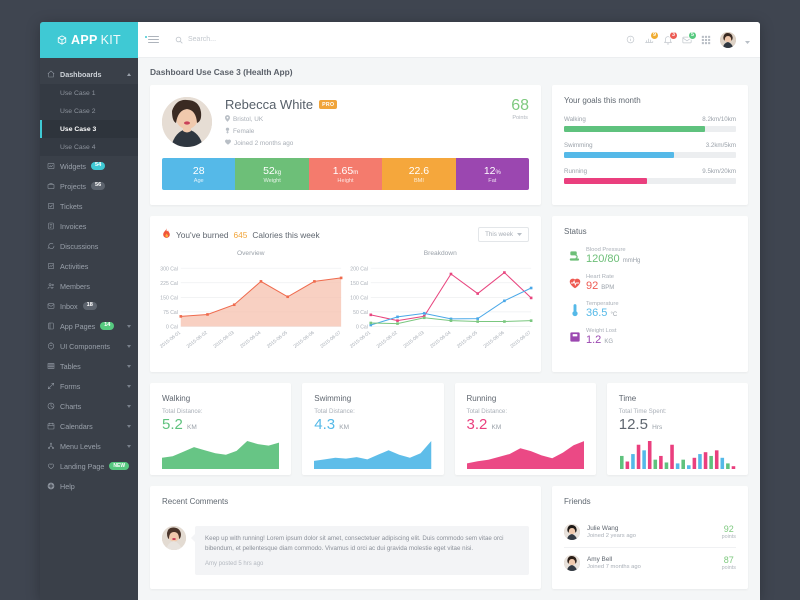  What do you see at coordinates (129, 74) in the screenshot?
I see `chevron-up-icon` at bounding box center [129, 74].